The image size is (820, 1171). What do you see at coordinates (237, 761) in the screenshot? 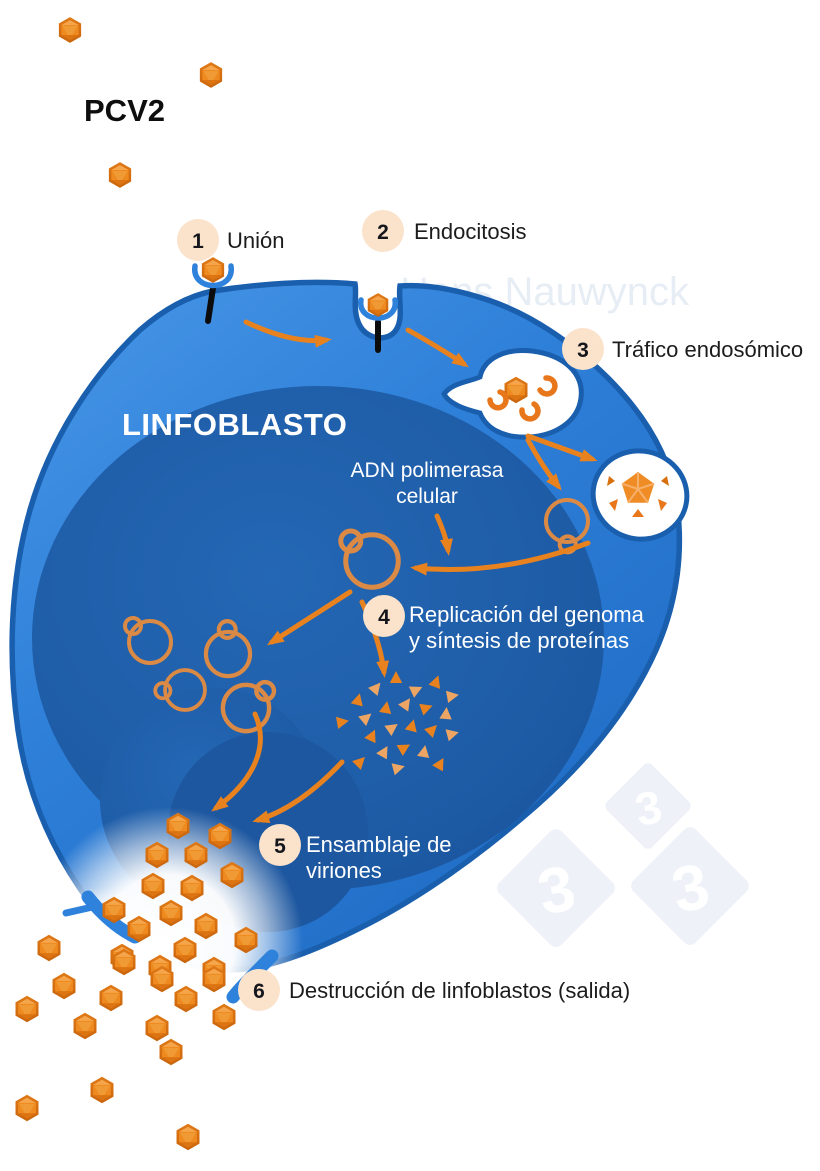
I see `arrow-genomes-to-assembly` at bounding box center [237, 761].